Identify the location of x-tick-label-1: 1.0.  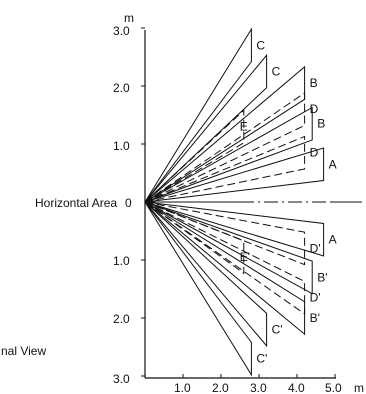
(182, 387).